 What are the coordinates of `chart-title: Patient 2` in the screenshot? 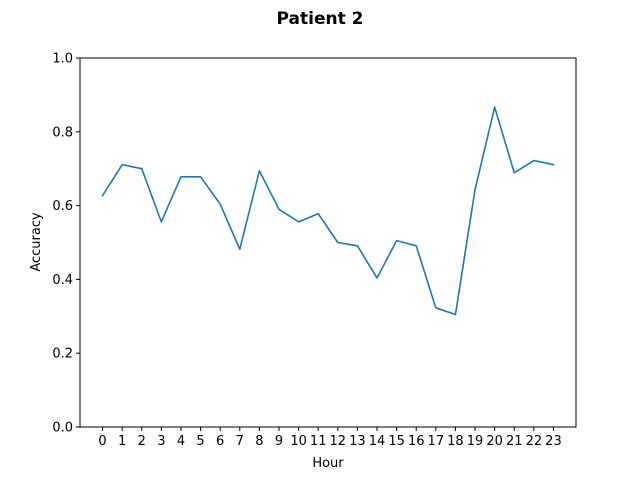 It's located at (320, 19).